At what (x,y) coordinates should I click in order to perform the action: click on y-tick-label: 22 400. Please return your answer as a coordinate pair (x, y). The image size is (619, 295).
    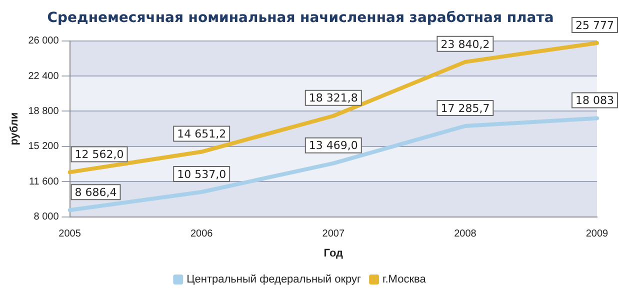
    Looking at the image, I should click on (44, 76).